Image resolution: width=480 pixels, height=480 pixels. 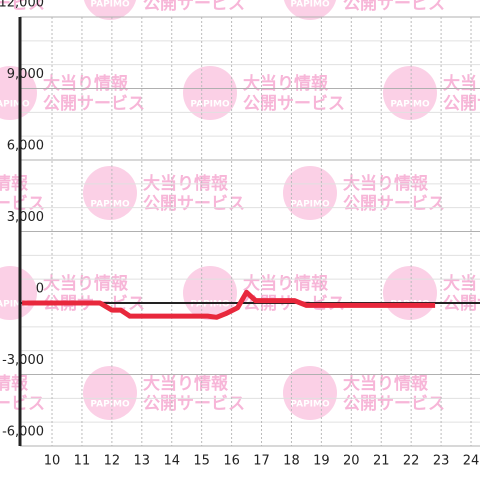 What do you see at coordinates (381, 461) in the screenshot?
I see `x-tick-label: 21` at bounding box center [381, 461].